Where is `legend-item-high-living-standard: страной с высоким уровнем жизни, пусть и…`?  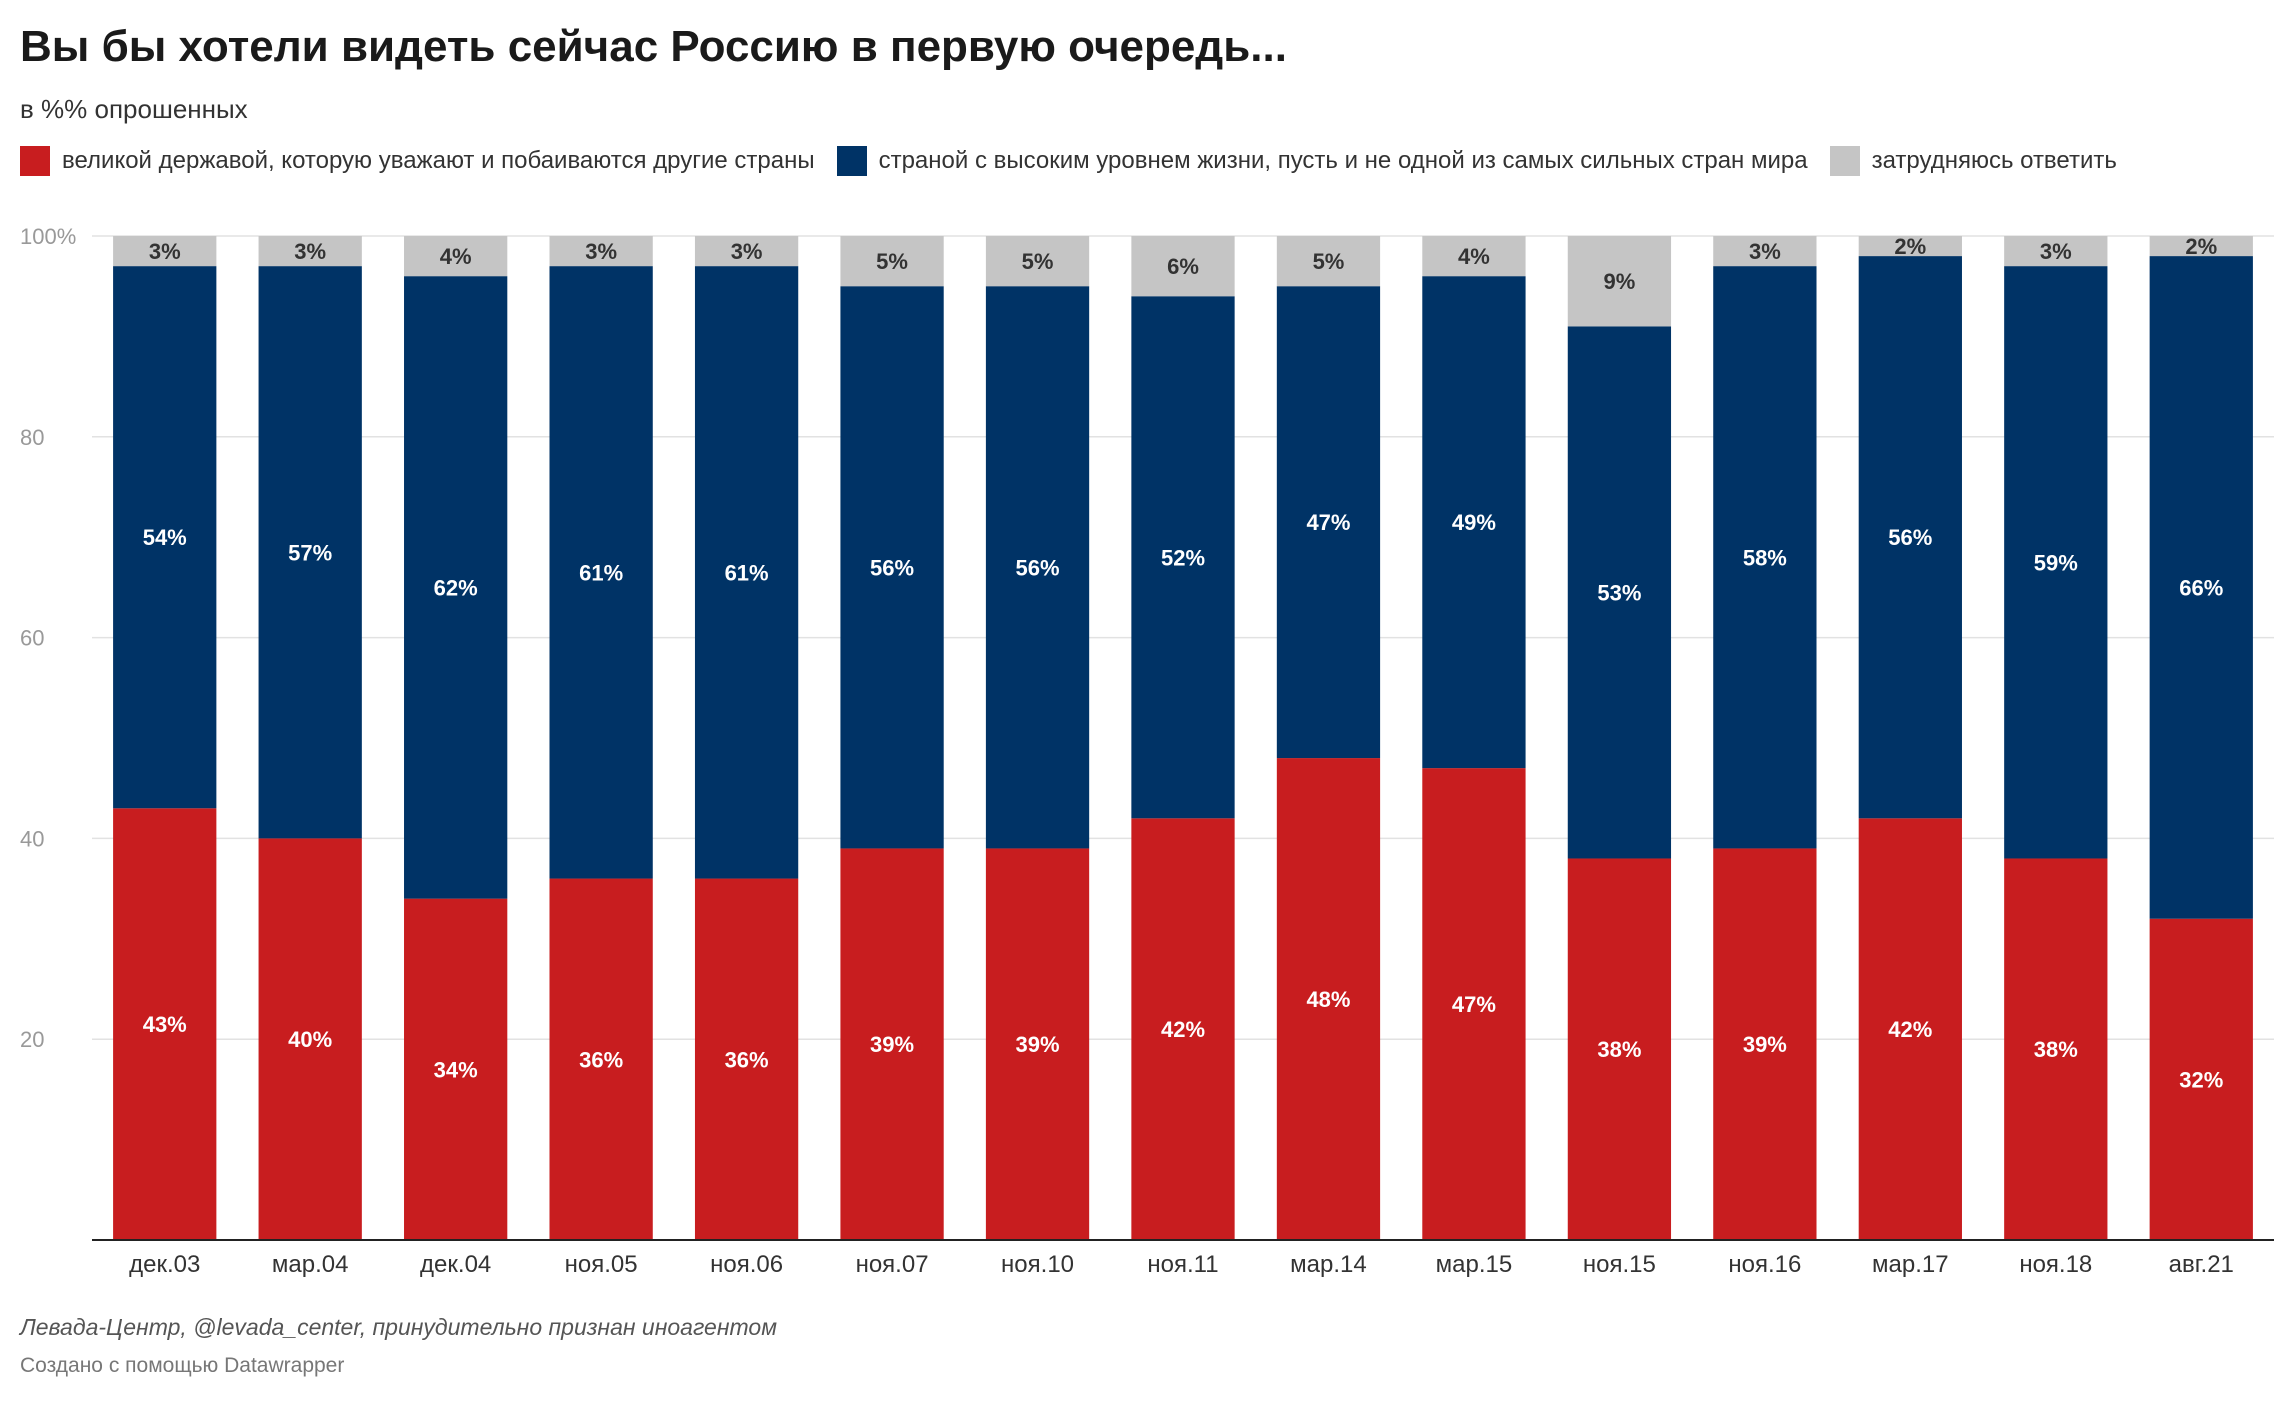 legend-item-high-living-standard: страной с высоким уровнем жизни, пусть и… is located at coordinates (1322, 161).